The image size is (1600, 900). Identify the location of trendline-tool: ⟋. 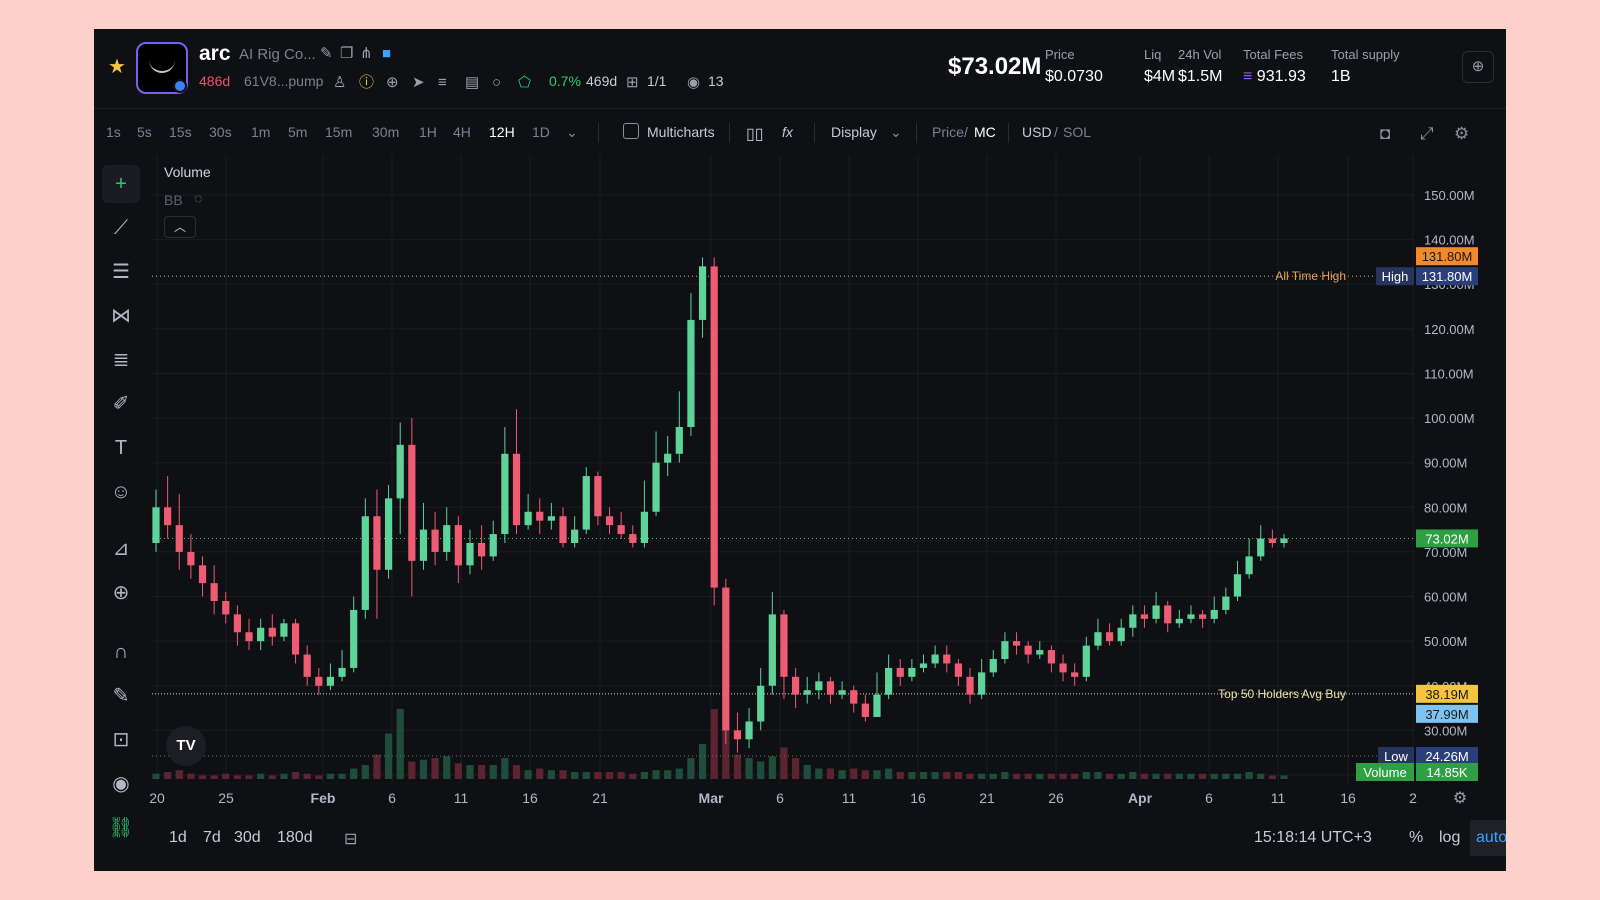
(121, 228).